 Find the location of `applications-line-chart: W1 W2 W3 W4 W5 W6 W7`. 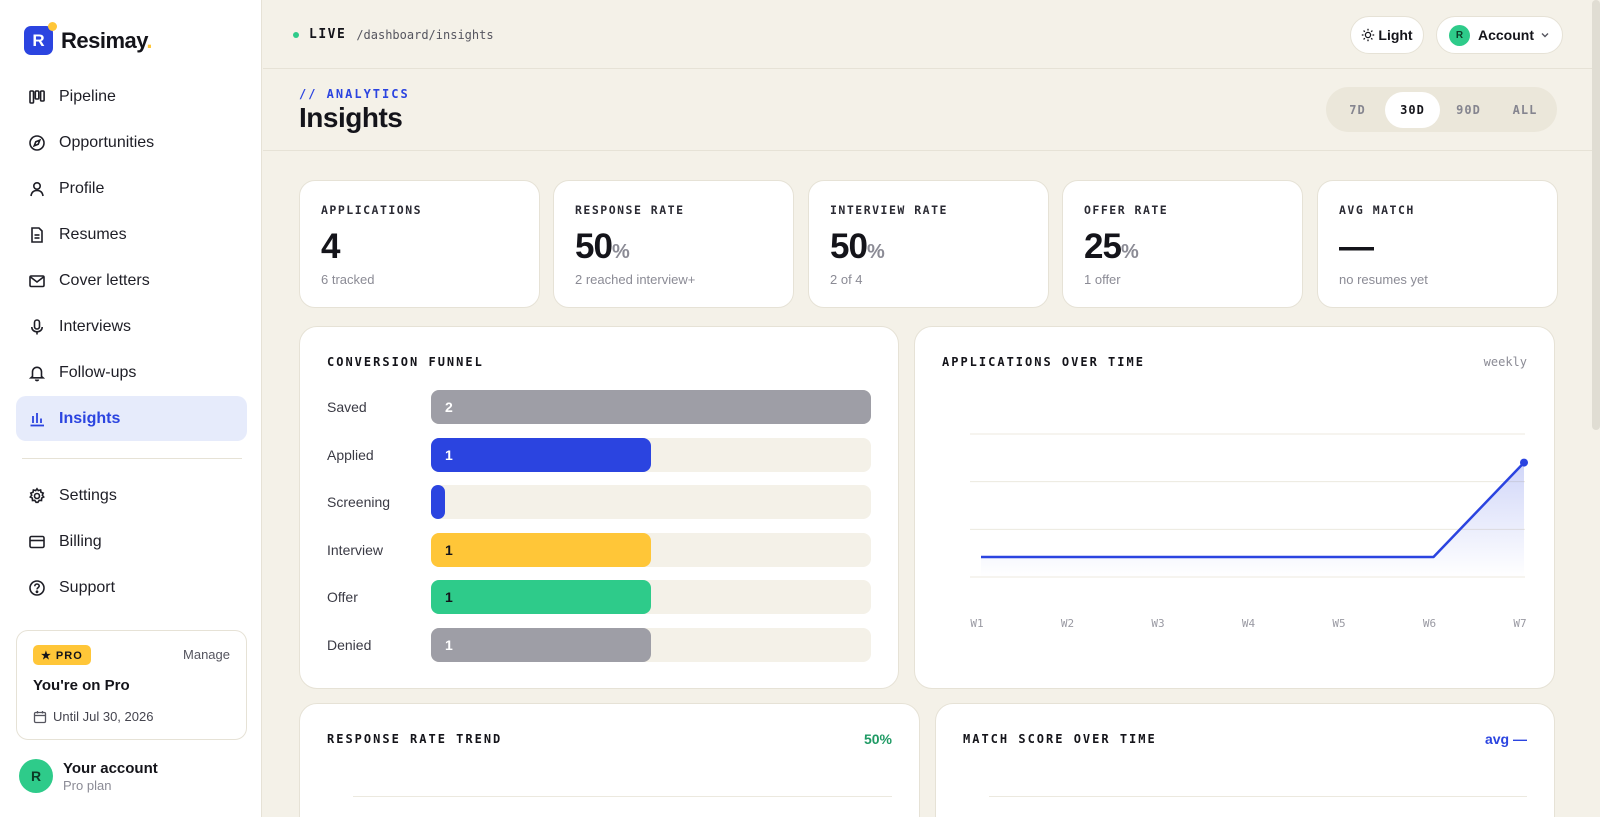

applications-line-chart: W1 W2 W3 W4 W5 W6 W7 is located at coordinates (1249, 531).